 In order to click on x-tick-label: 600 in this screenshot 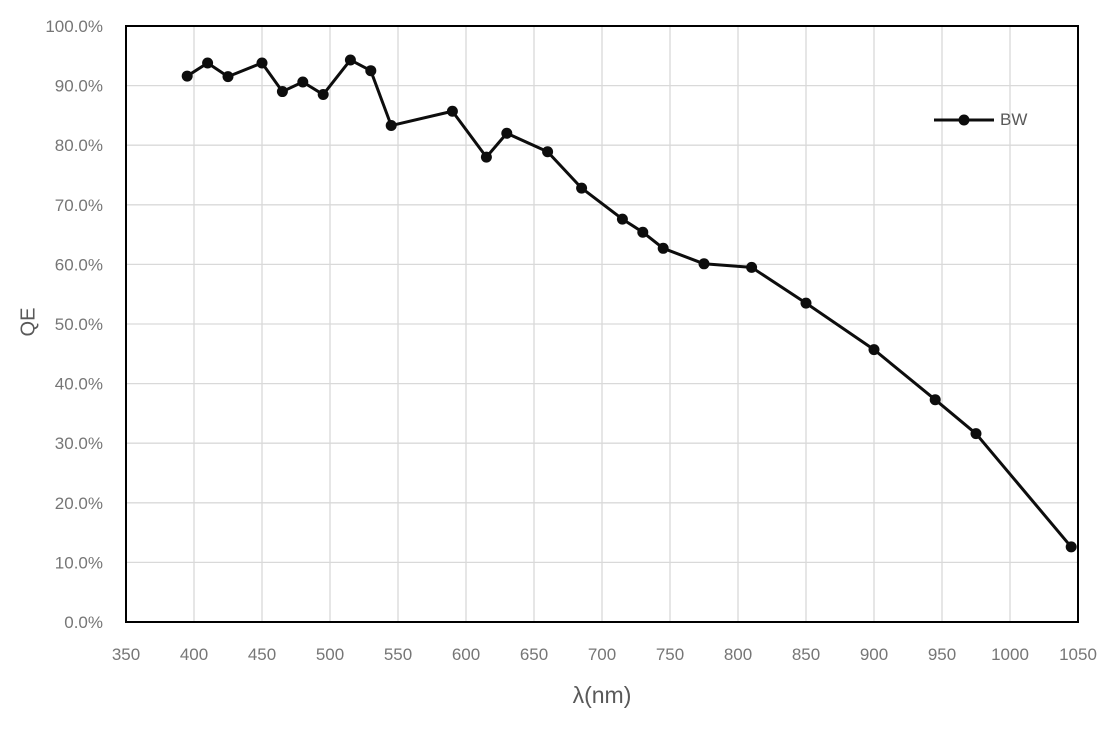, I will do `click(466, 654)`.